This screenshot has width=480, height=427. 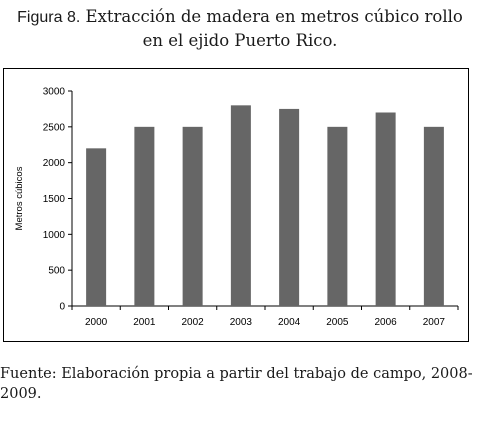 I want to click on x-tick-label: 2002, so click(x=193, y=322).